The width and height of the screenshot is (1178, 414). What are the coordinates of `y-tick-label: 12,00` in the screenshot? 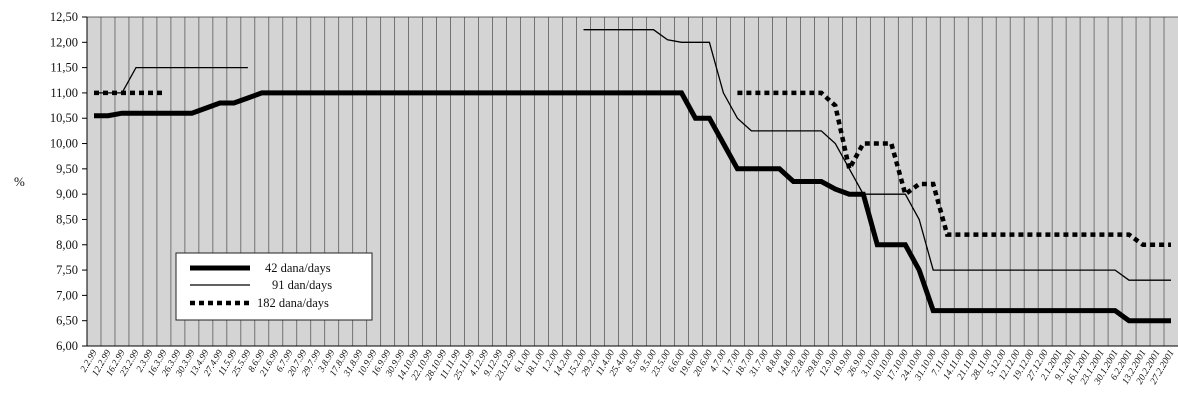 It's located at (64, 42).